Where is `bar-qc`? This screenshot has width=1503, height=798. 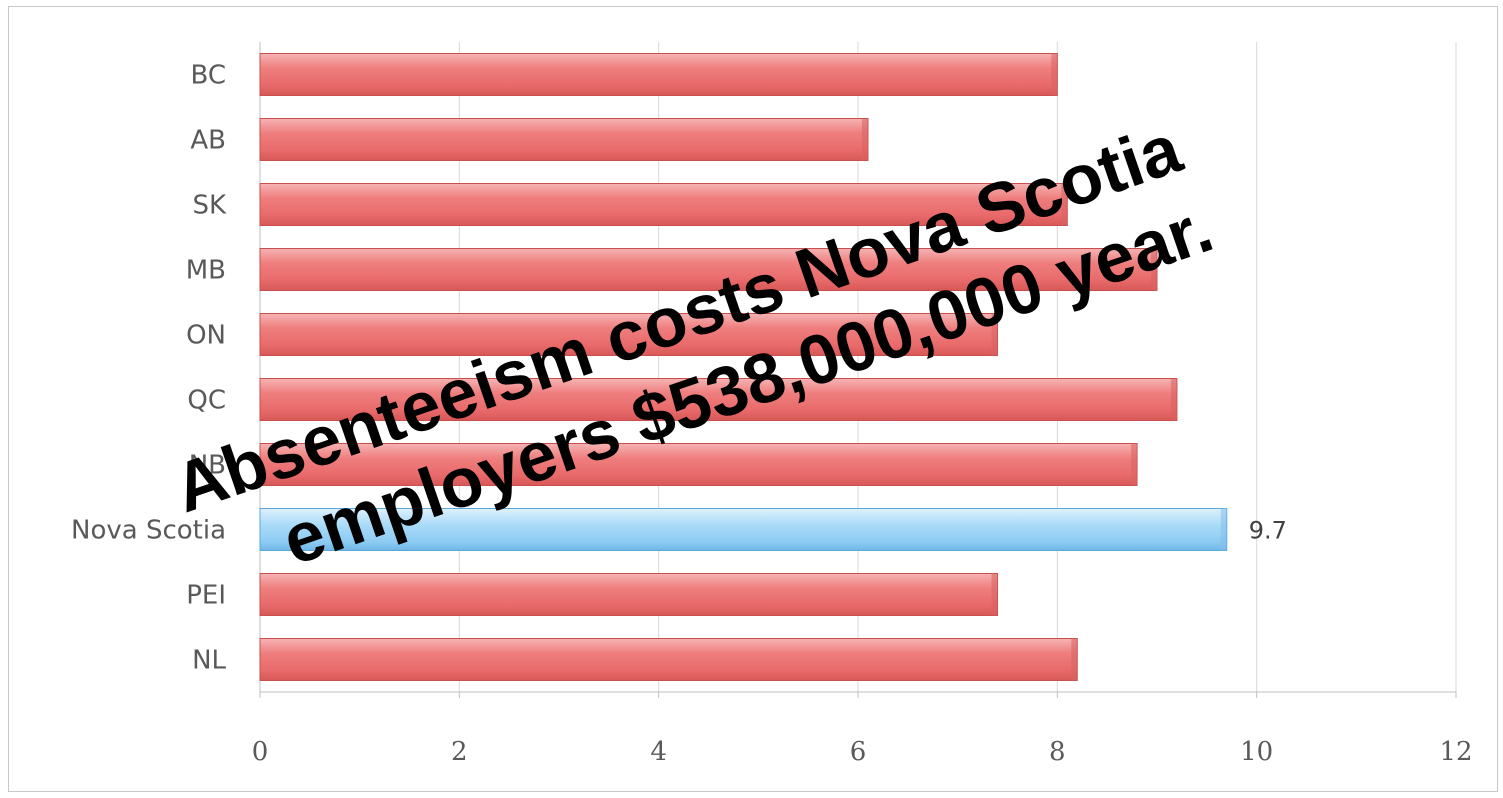 bar-qc is located at coordinates (718, 399).